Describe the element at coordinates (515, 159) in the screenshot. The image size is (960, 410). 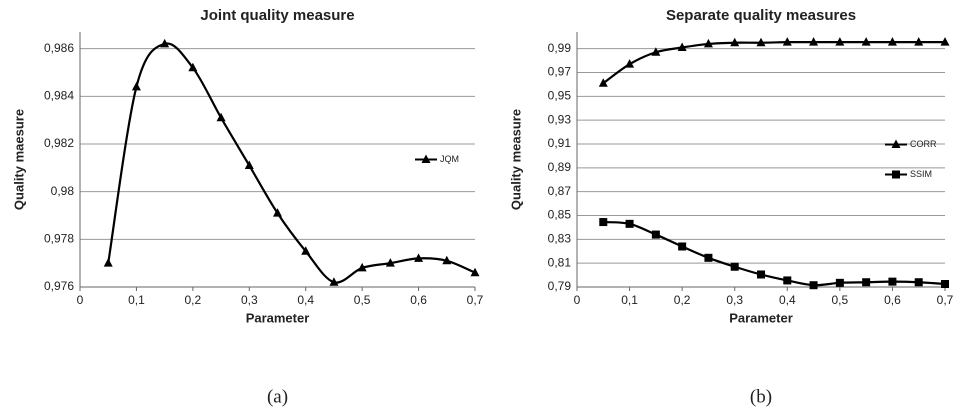
I see `y-axis-label: Quality measure` at that location.